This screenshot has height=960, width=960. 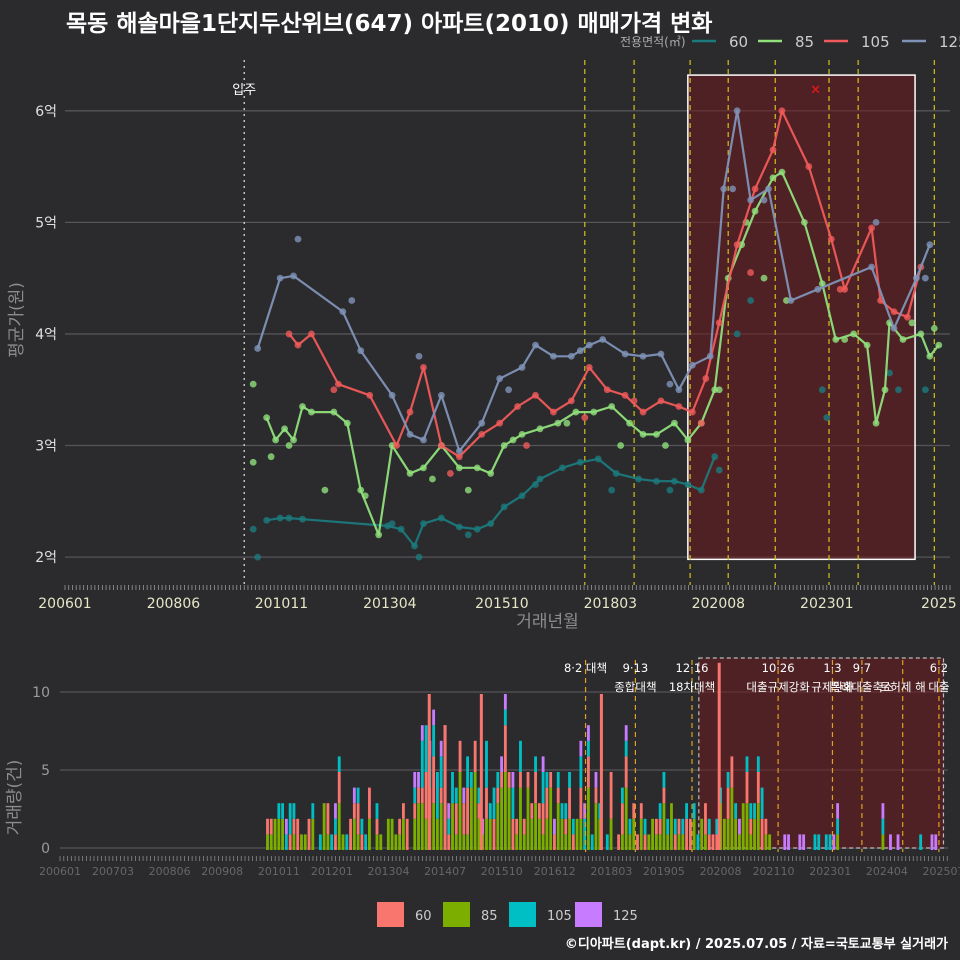 I want to click on y-tick-label: 3억, so click(x=46, y=447).